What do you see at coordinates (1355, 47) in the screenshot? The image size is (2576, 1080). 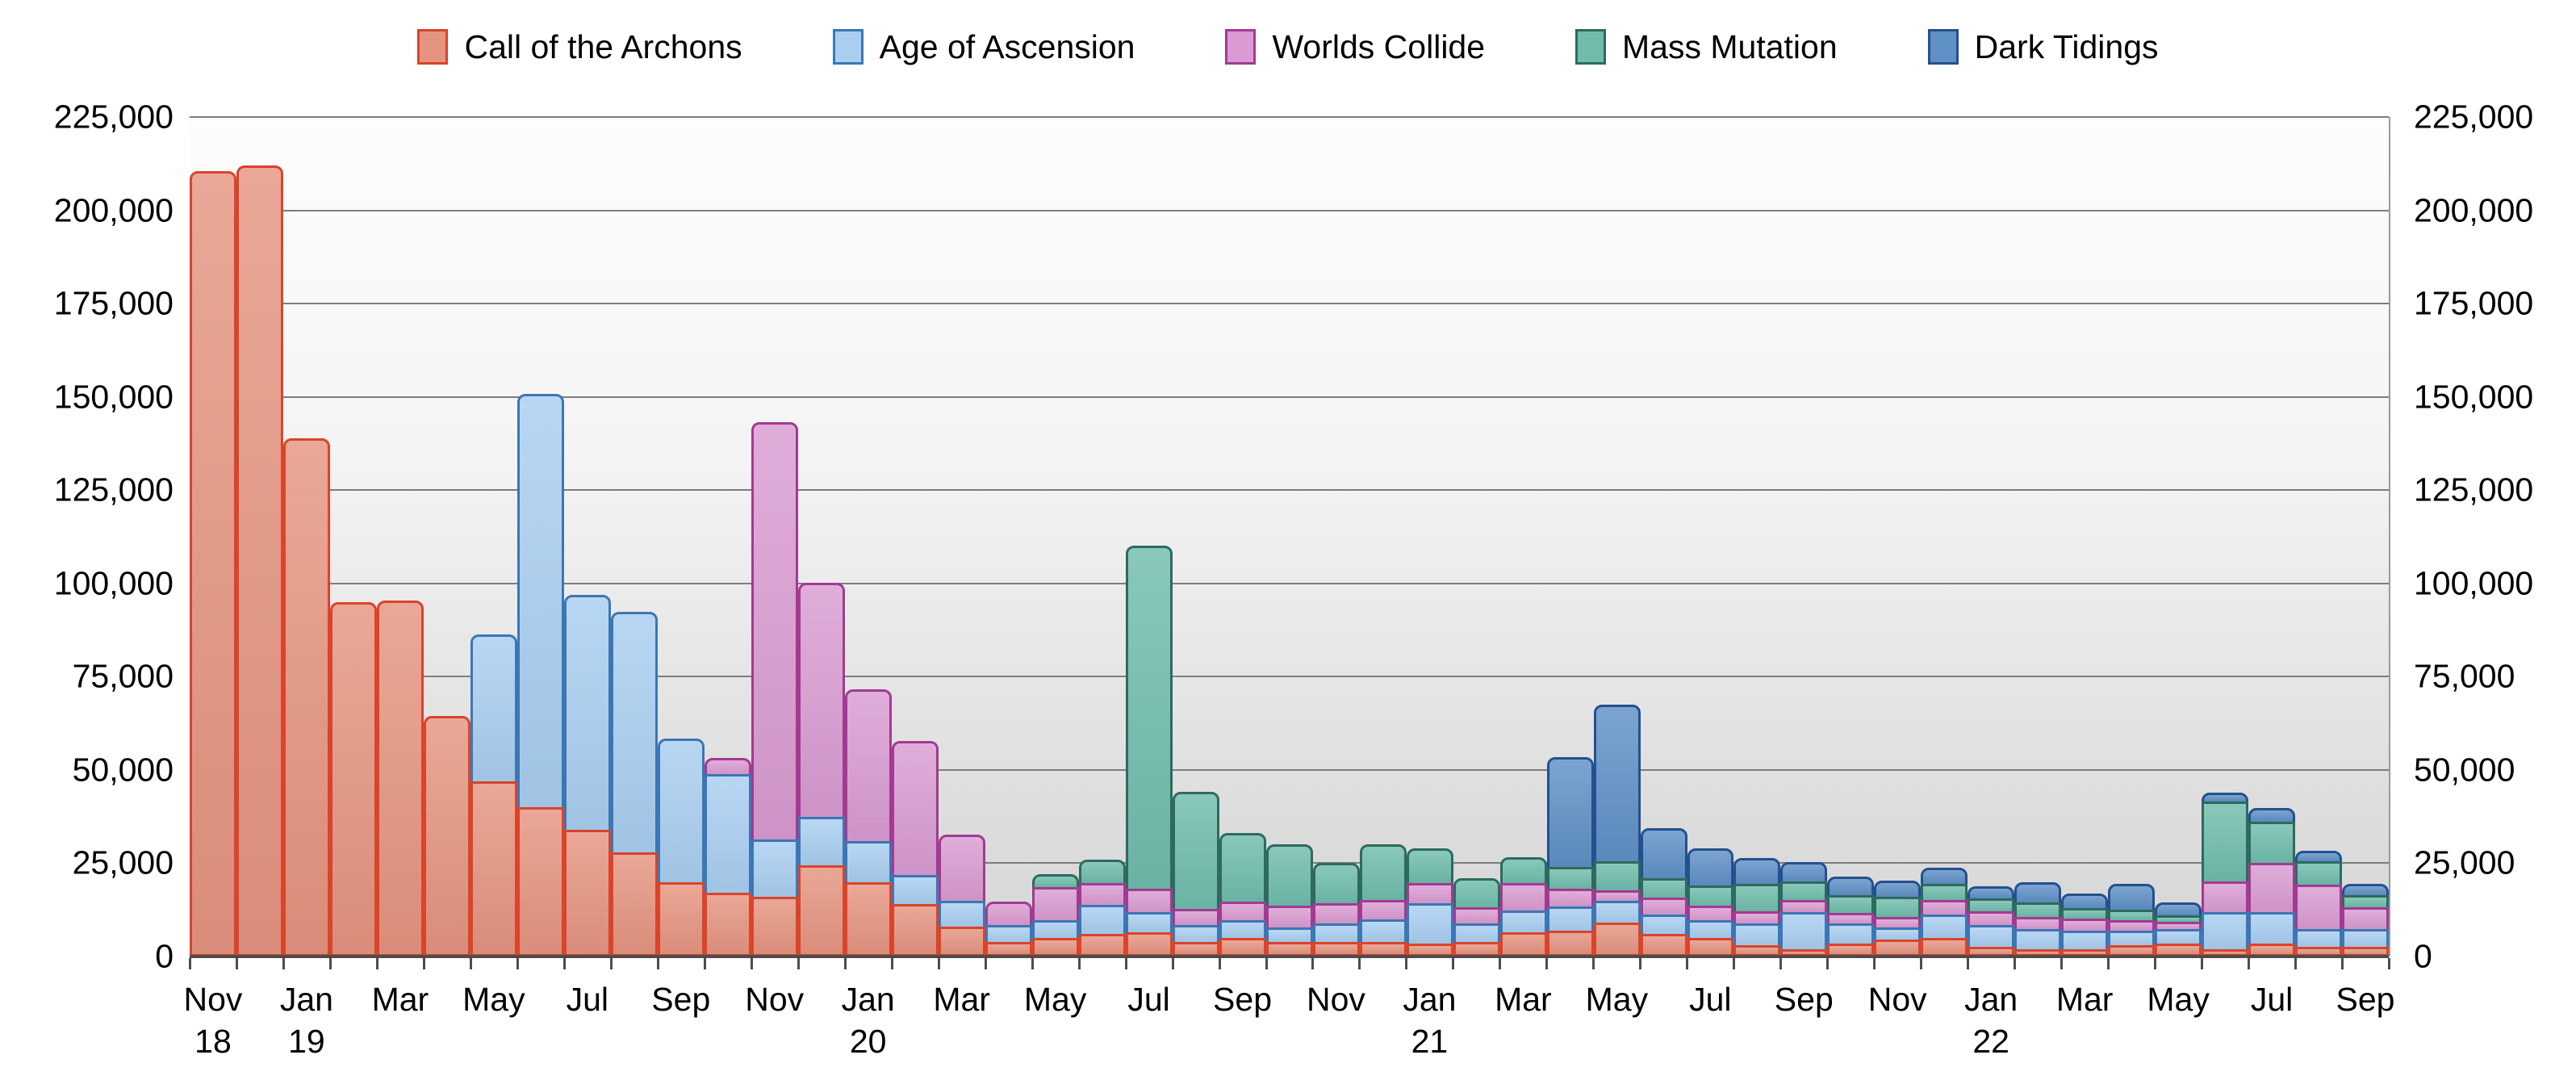 I see `legend-item-wc: Worlds Collide` at bounding box center [1355, 47].